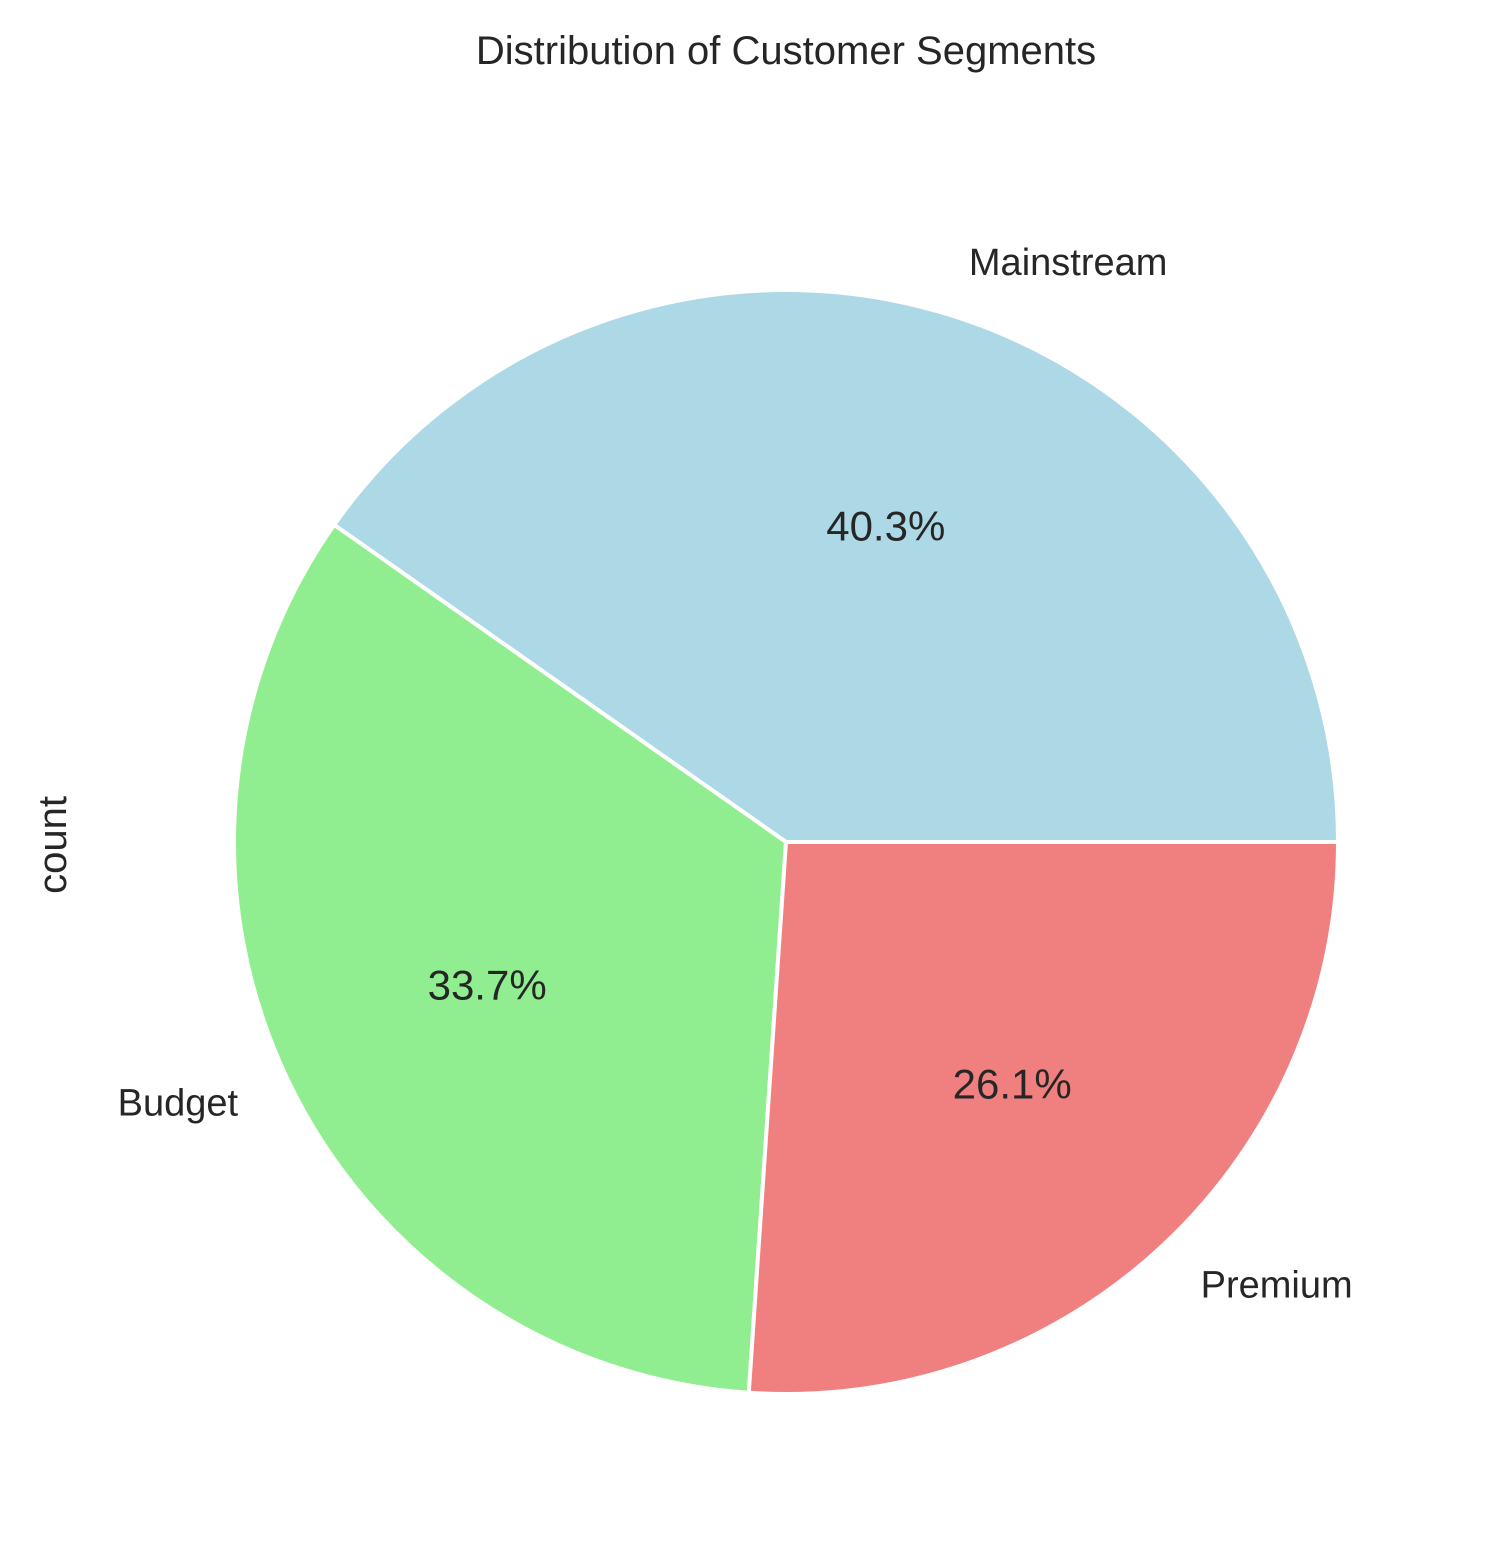 This screenshot has width=1508, height=1565. Describe the element at coordinates (1043, 1118) in the screenshot. I see `pie-slice-premium` at that location.